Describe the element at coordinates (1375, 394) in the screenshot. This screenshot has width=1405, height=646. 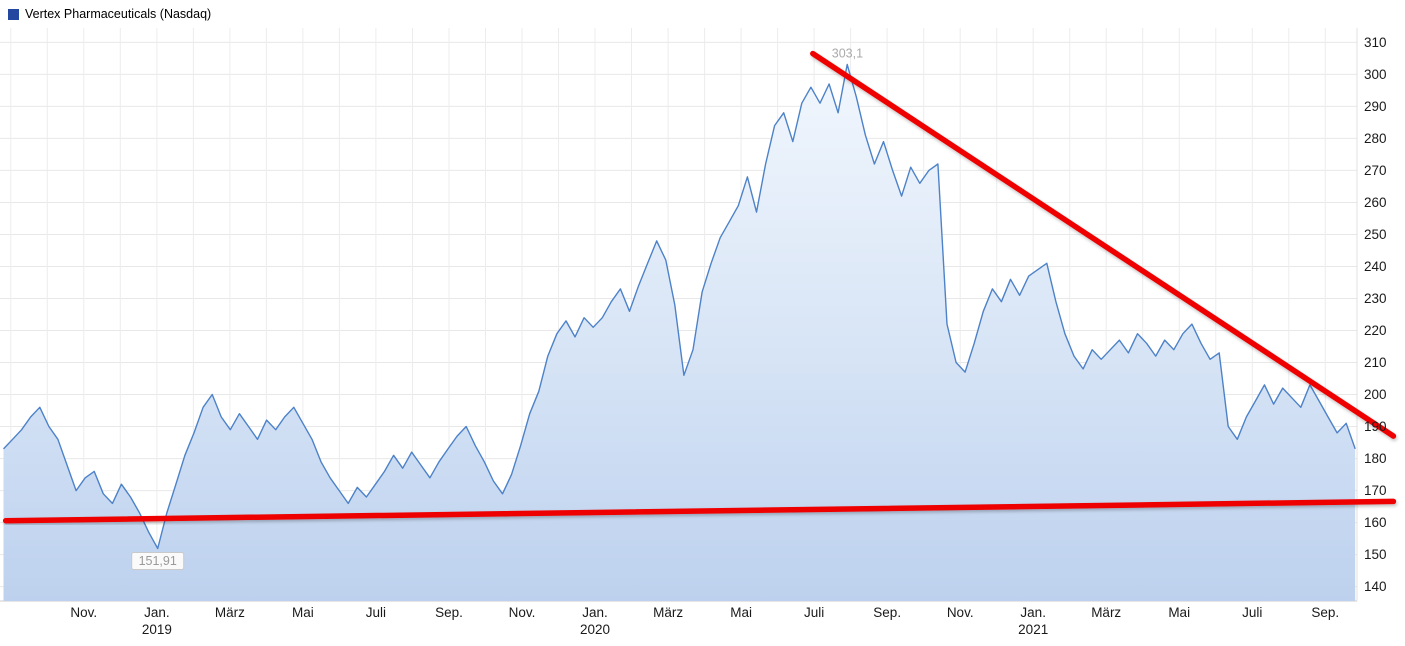
I see `svg-text: 200` at that location.